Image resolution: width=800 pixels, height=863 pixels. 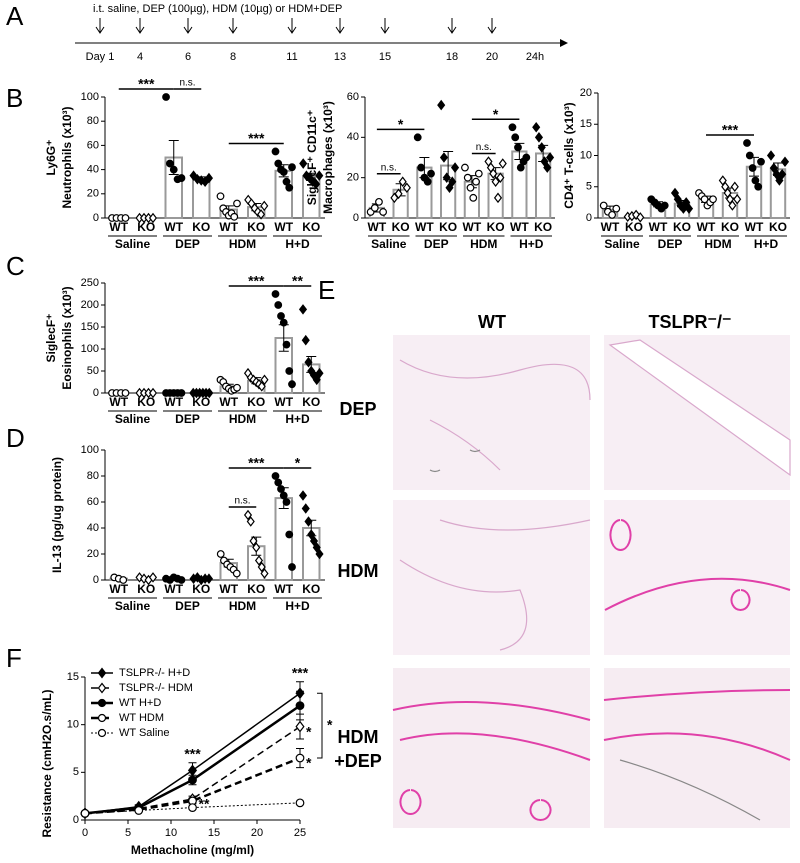 What do you see at coordinates (67, 337) in the screenshot?
I see `y-axis-label: Eosinophils (x10³)` at bounding box center [67, 337].